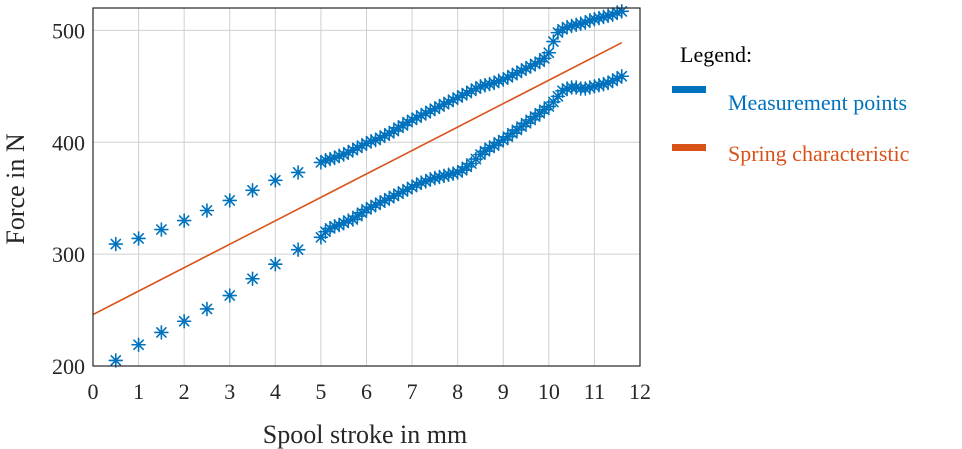  What do you see at coordinates (457, 391) in the screenshot?
I see `x-tick-label: 8` at bounding box center [457, 391].